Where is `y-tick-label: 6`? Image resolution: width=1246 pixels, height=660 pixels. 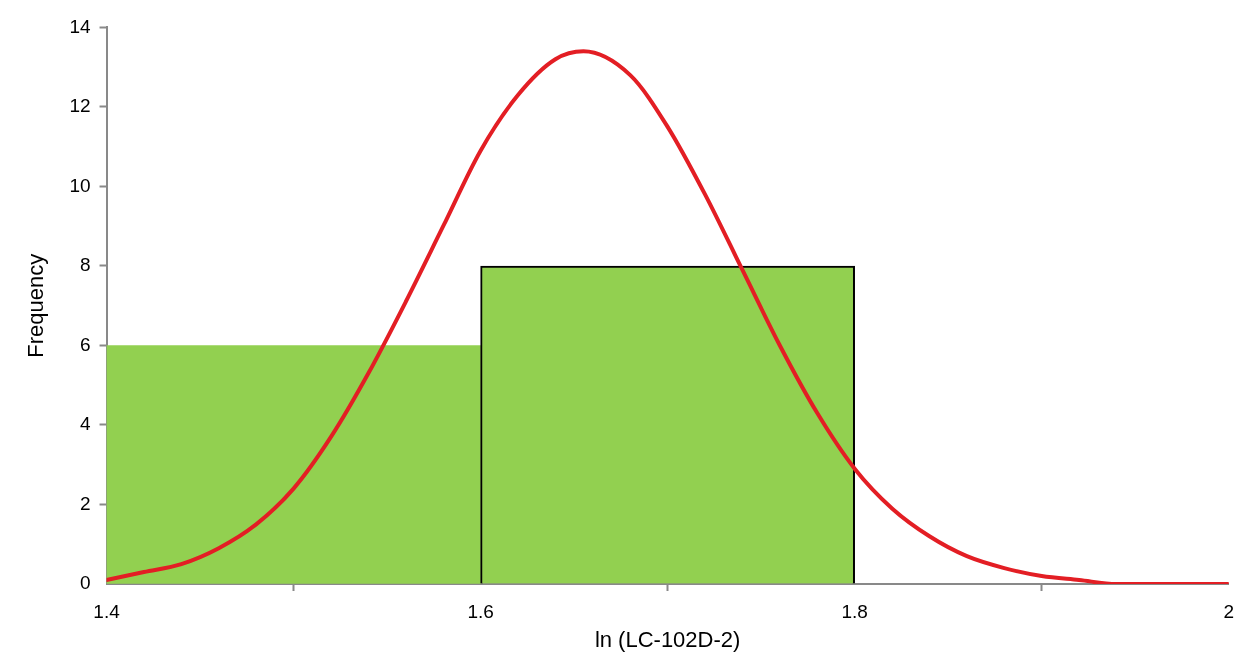
y-tick-label: 6 is located at coordinates (85, 344).